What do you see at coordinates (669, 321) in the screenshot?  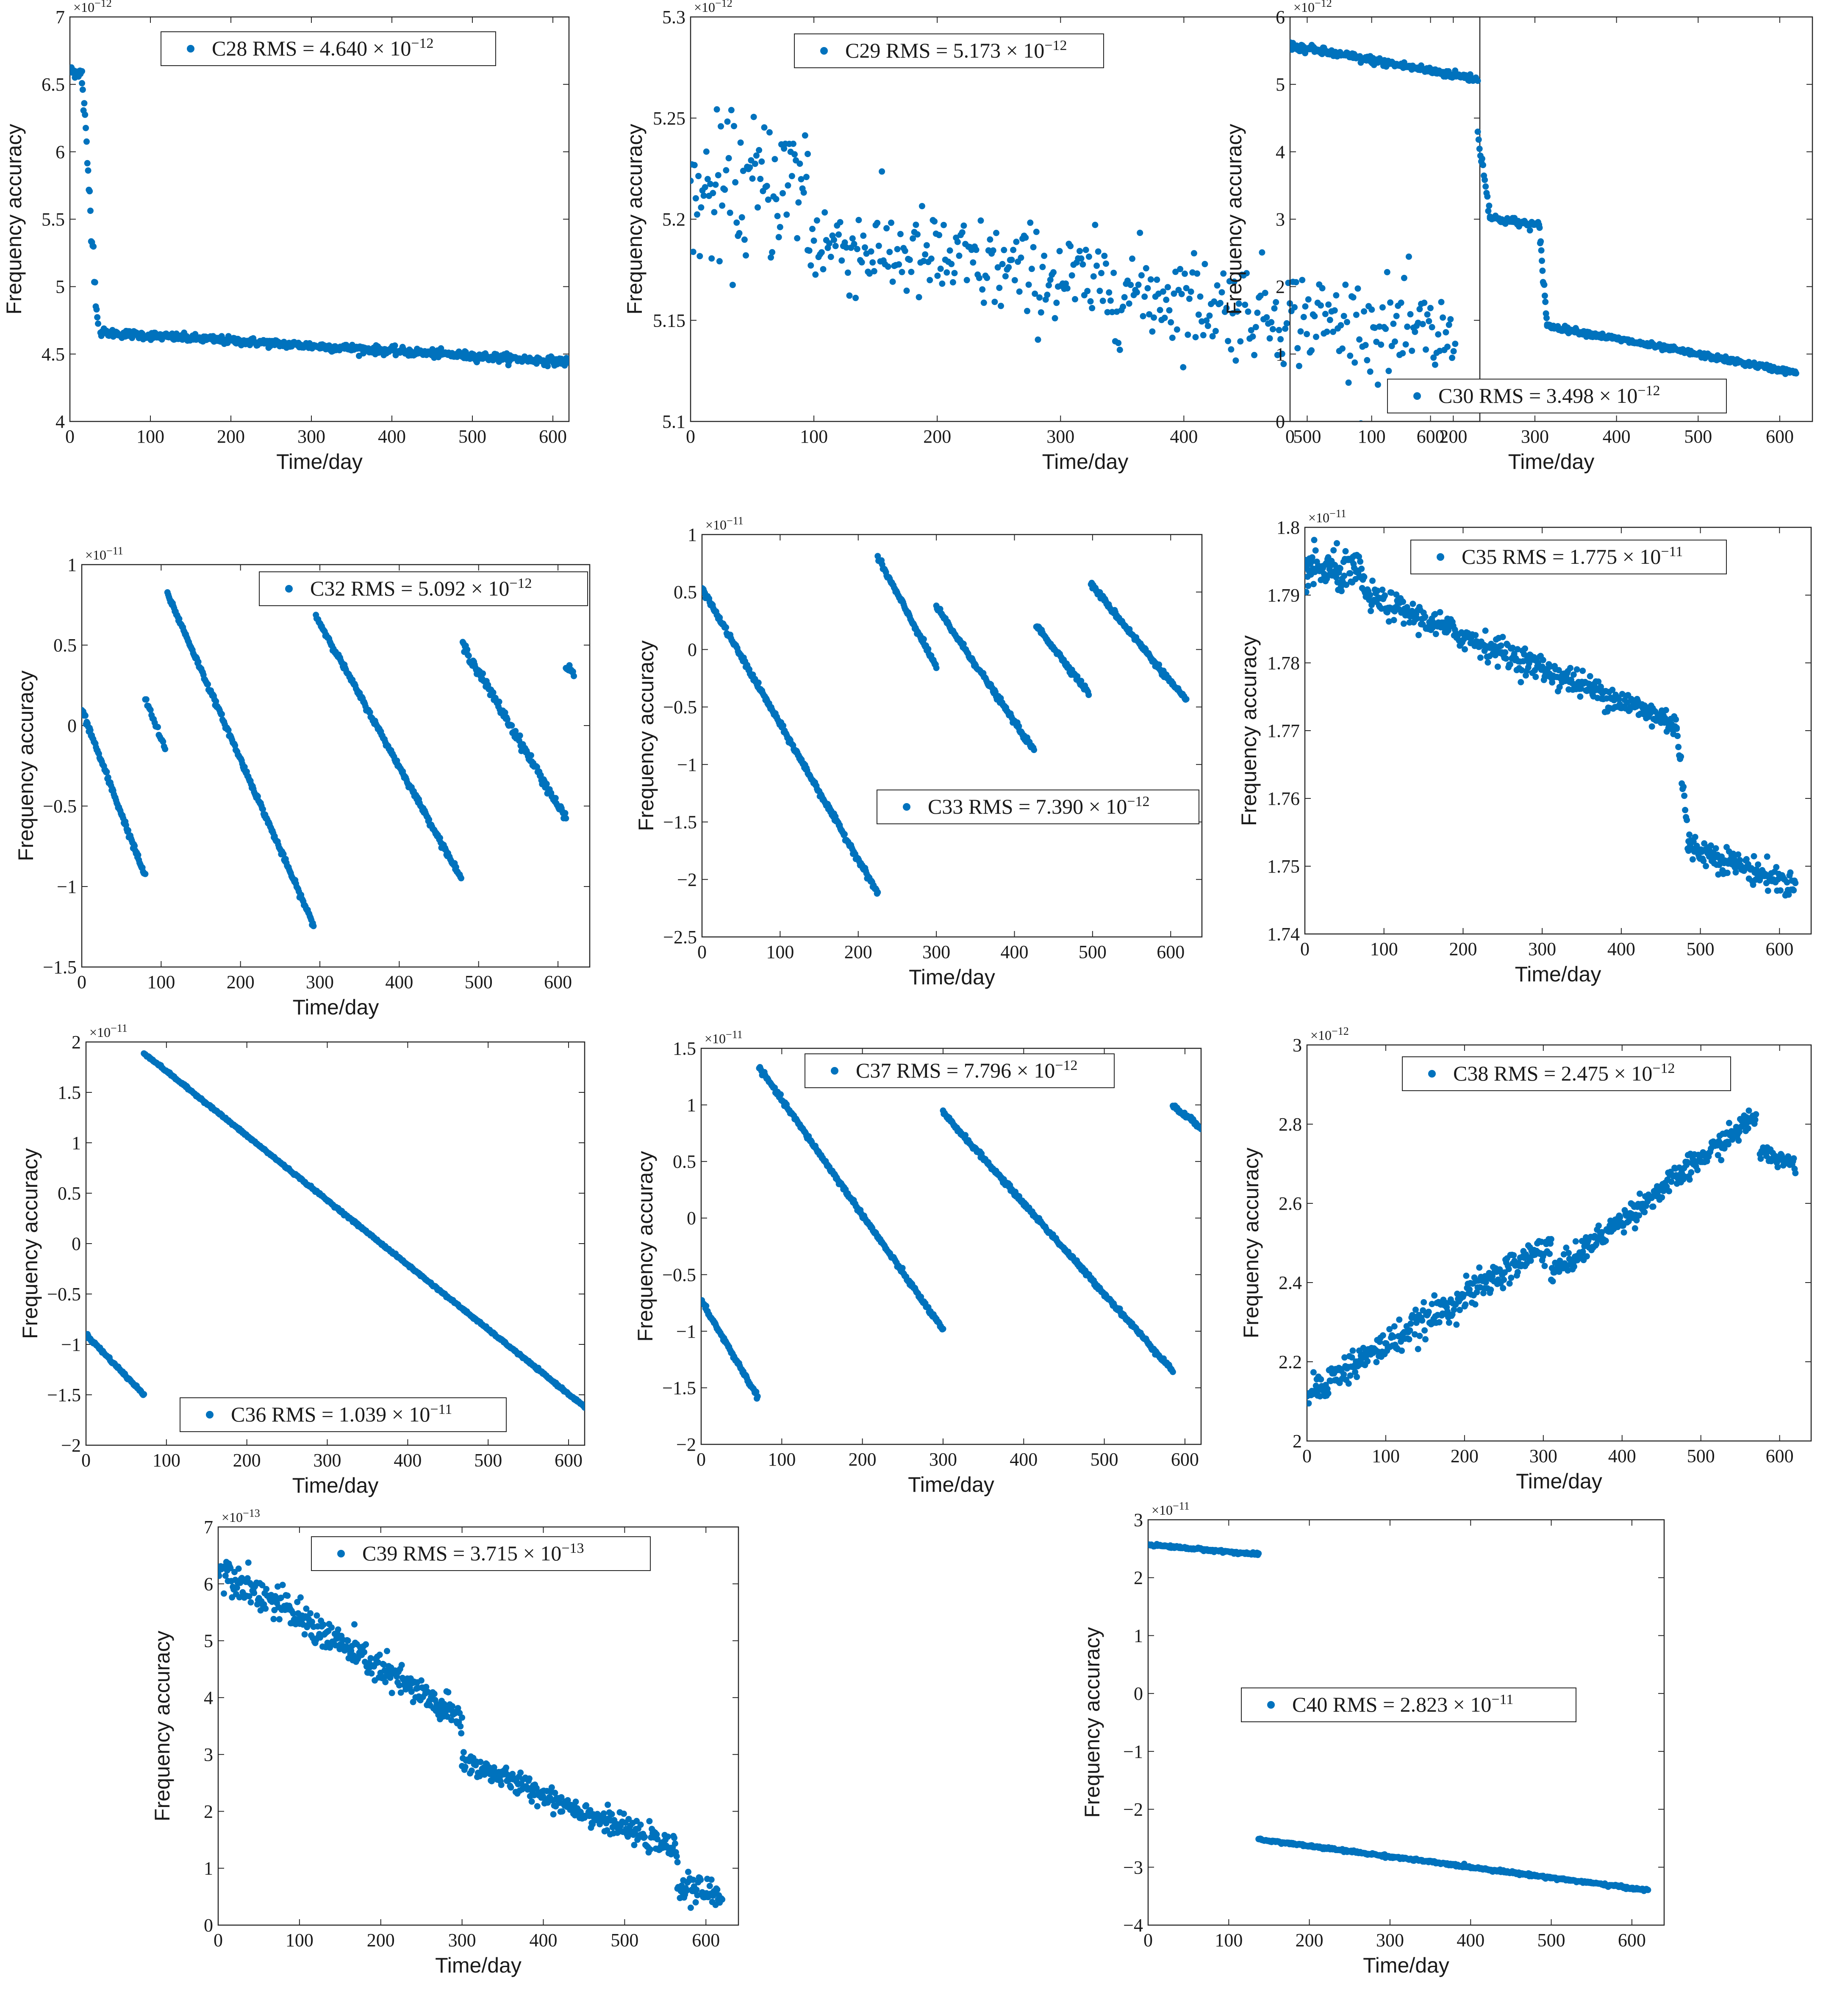 I see `y-tick-label: 5.15` at bounding box center [669, 321].